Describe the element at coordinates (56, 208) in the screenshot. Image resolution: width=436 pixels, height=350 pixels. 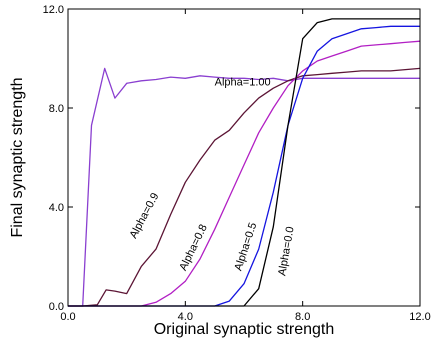
I see `y-tick-label: 4.0` at that location.